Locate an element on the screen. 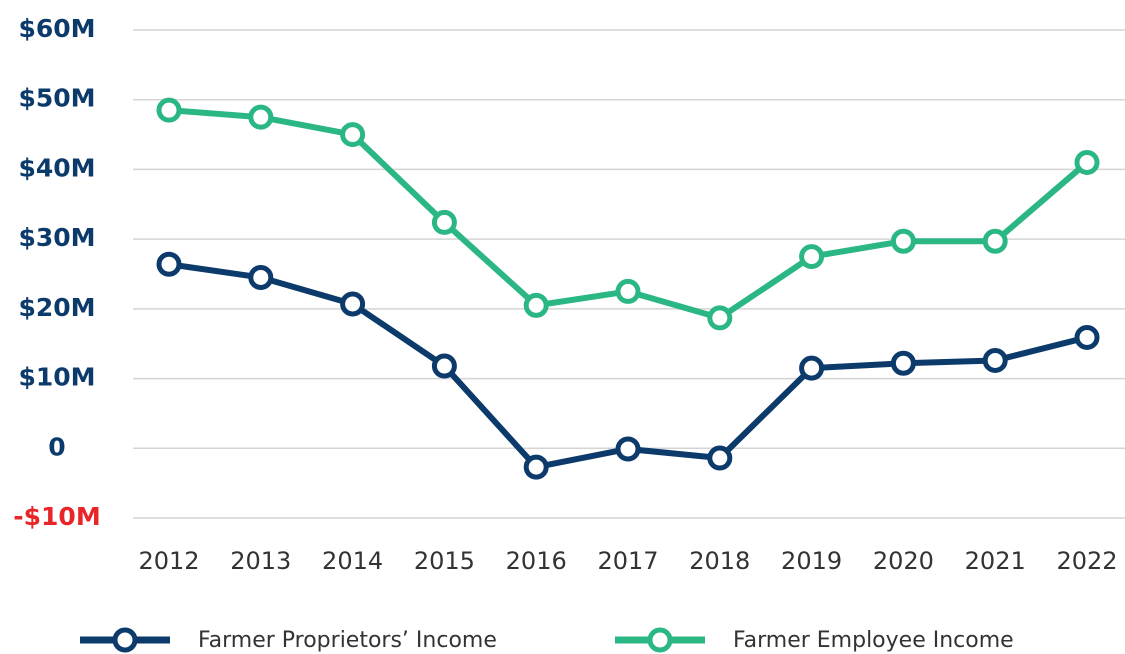  x-tick-label: 2017 is located at coordinates (627, 561).